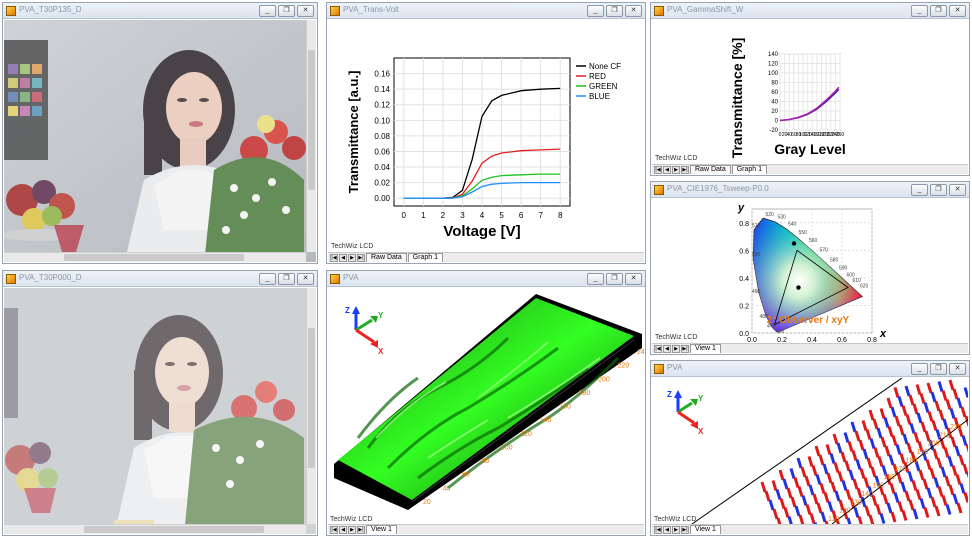 The height and width of the screenshot is (540, 972). What do you see at coordinates (482, 215) in the screenshot?
I see `x-tick-label: 4` at bounding box center [482, 215].